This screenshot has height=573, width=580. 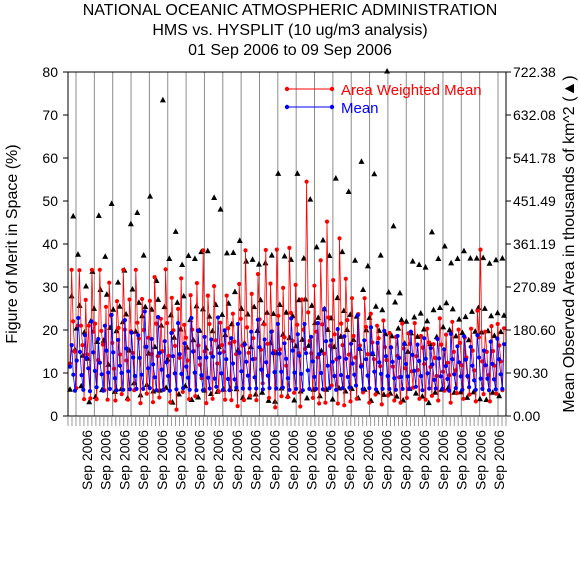 I want to click on legend-swatch-area-weighted-dot-left, so click(x=287, y=89).